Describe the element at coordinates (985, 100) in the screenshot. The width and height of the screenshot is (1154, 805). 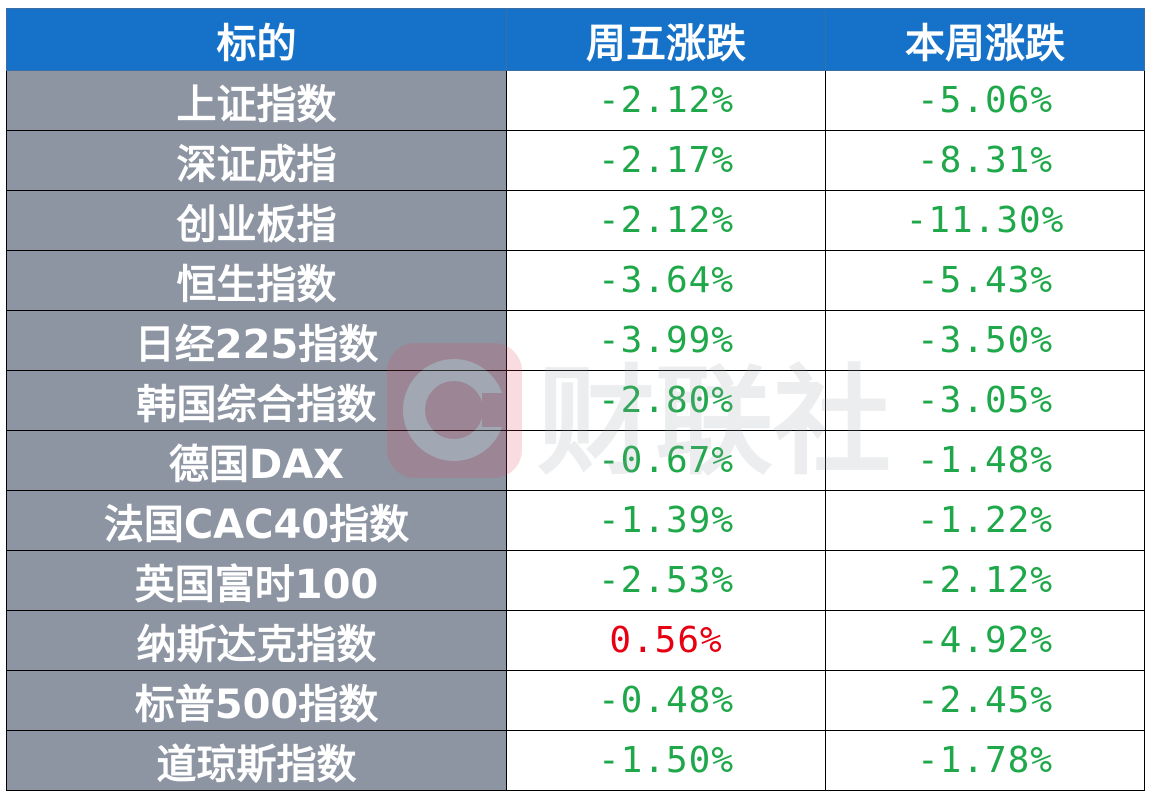
I see `week-change: -5.06%` at that location.